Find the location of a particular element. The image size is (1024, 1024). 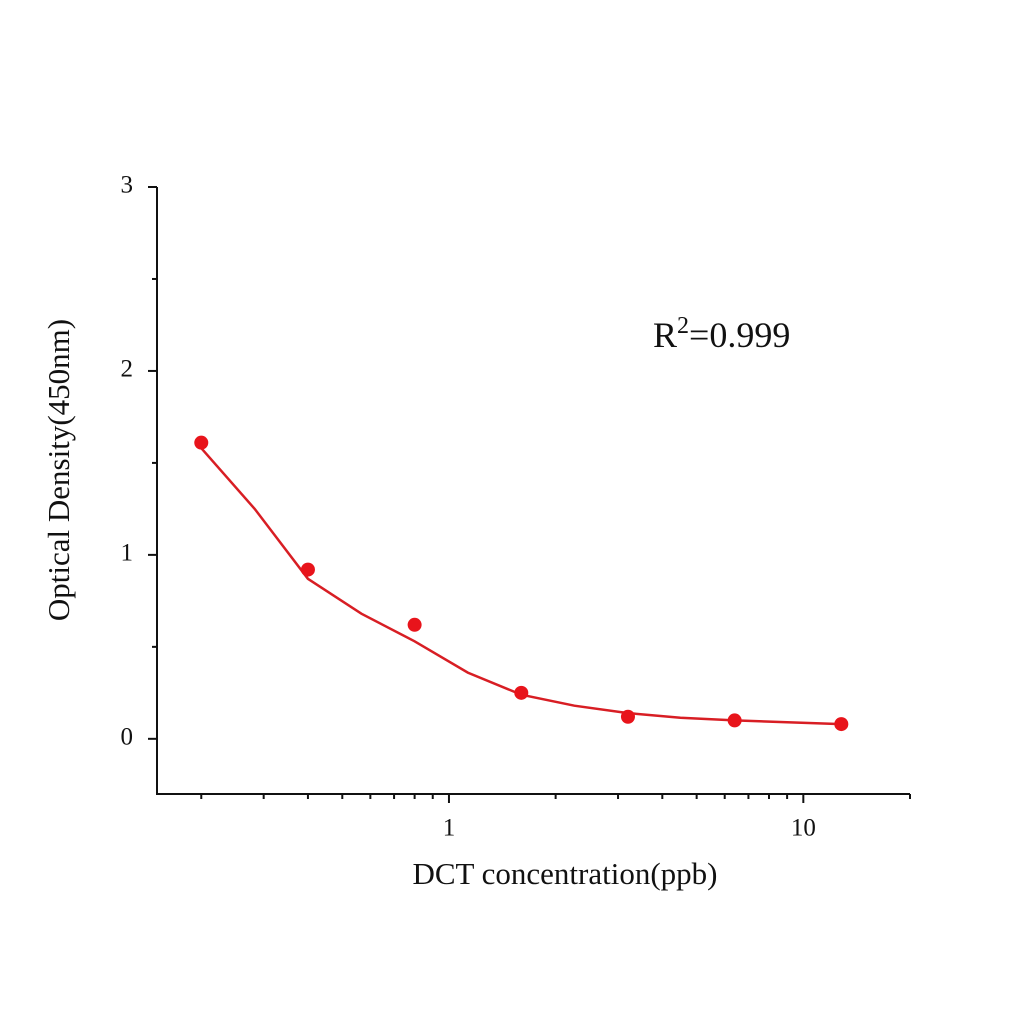

annotation: R2=0.999 is located at coordinates (721, 334).